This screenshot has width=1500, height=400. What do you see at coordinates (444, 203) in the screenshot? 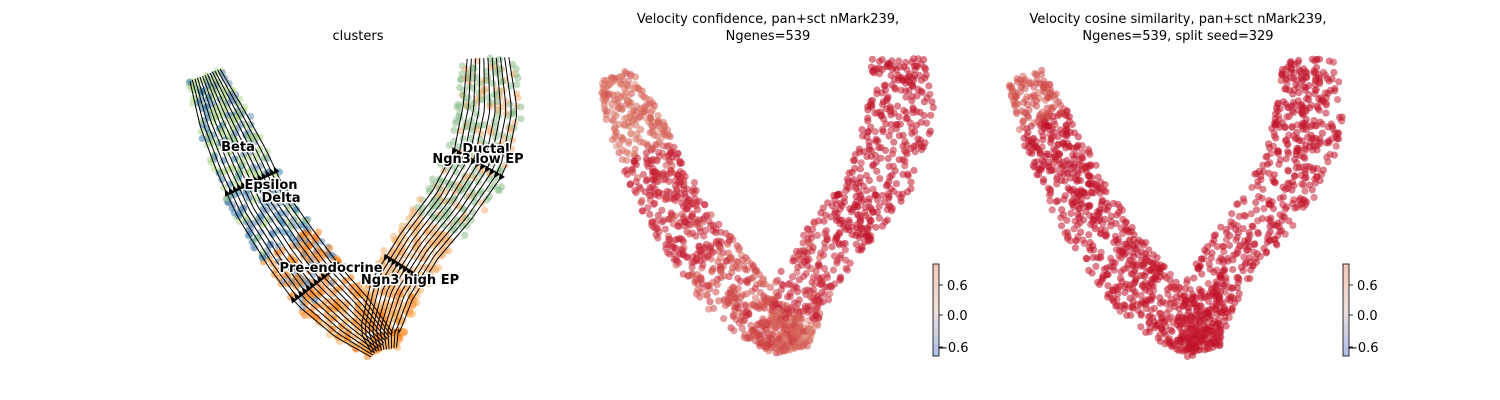
I see `streamline` at bounding box center [444, 203].